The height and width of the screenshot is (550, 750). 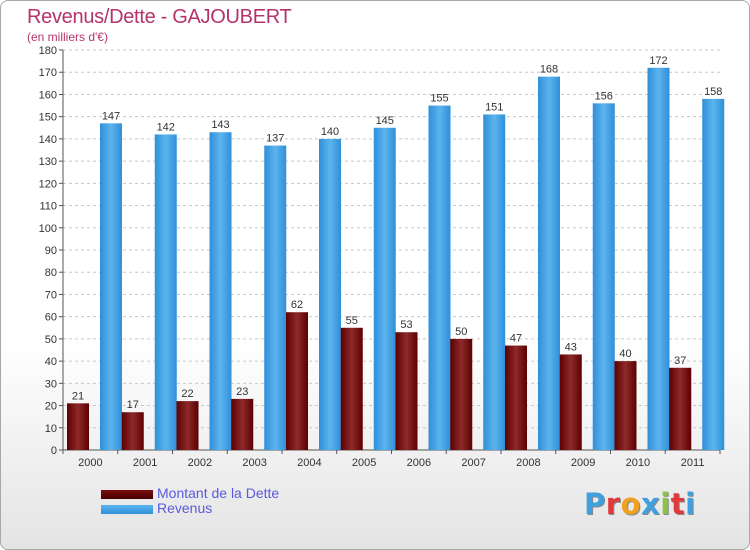 I want to click on y-tick-label: 80, so click(x=51, y=273).